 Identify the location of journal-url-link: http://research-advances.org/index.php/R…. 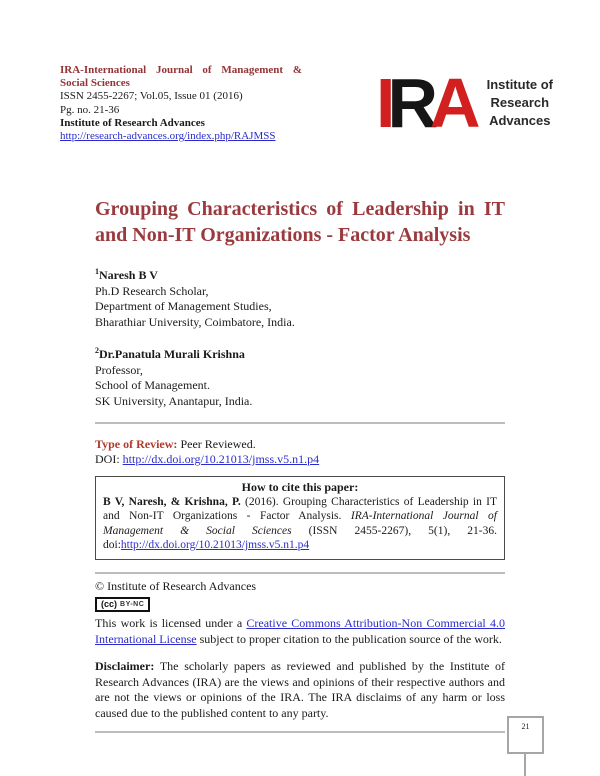
(168, 136).